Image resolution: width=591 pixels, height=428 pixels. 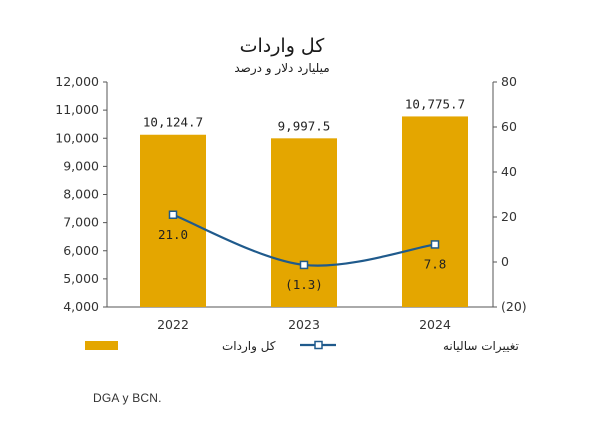 What do you see at coordinates (304, 324) in the screenshot?
I see `category-label: 2023` at bounding box center [304, 324].